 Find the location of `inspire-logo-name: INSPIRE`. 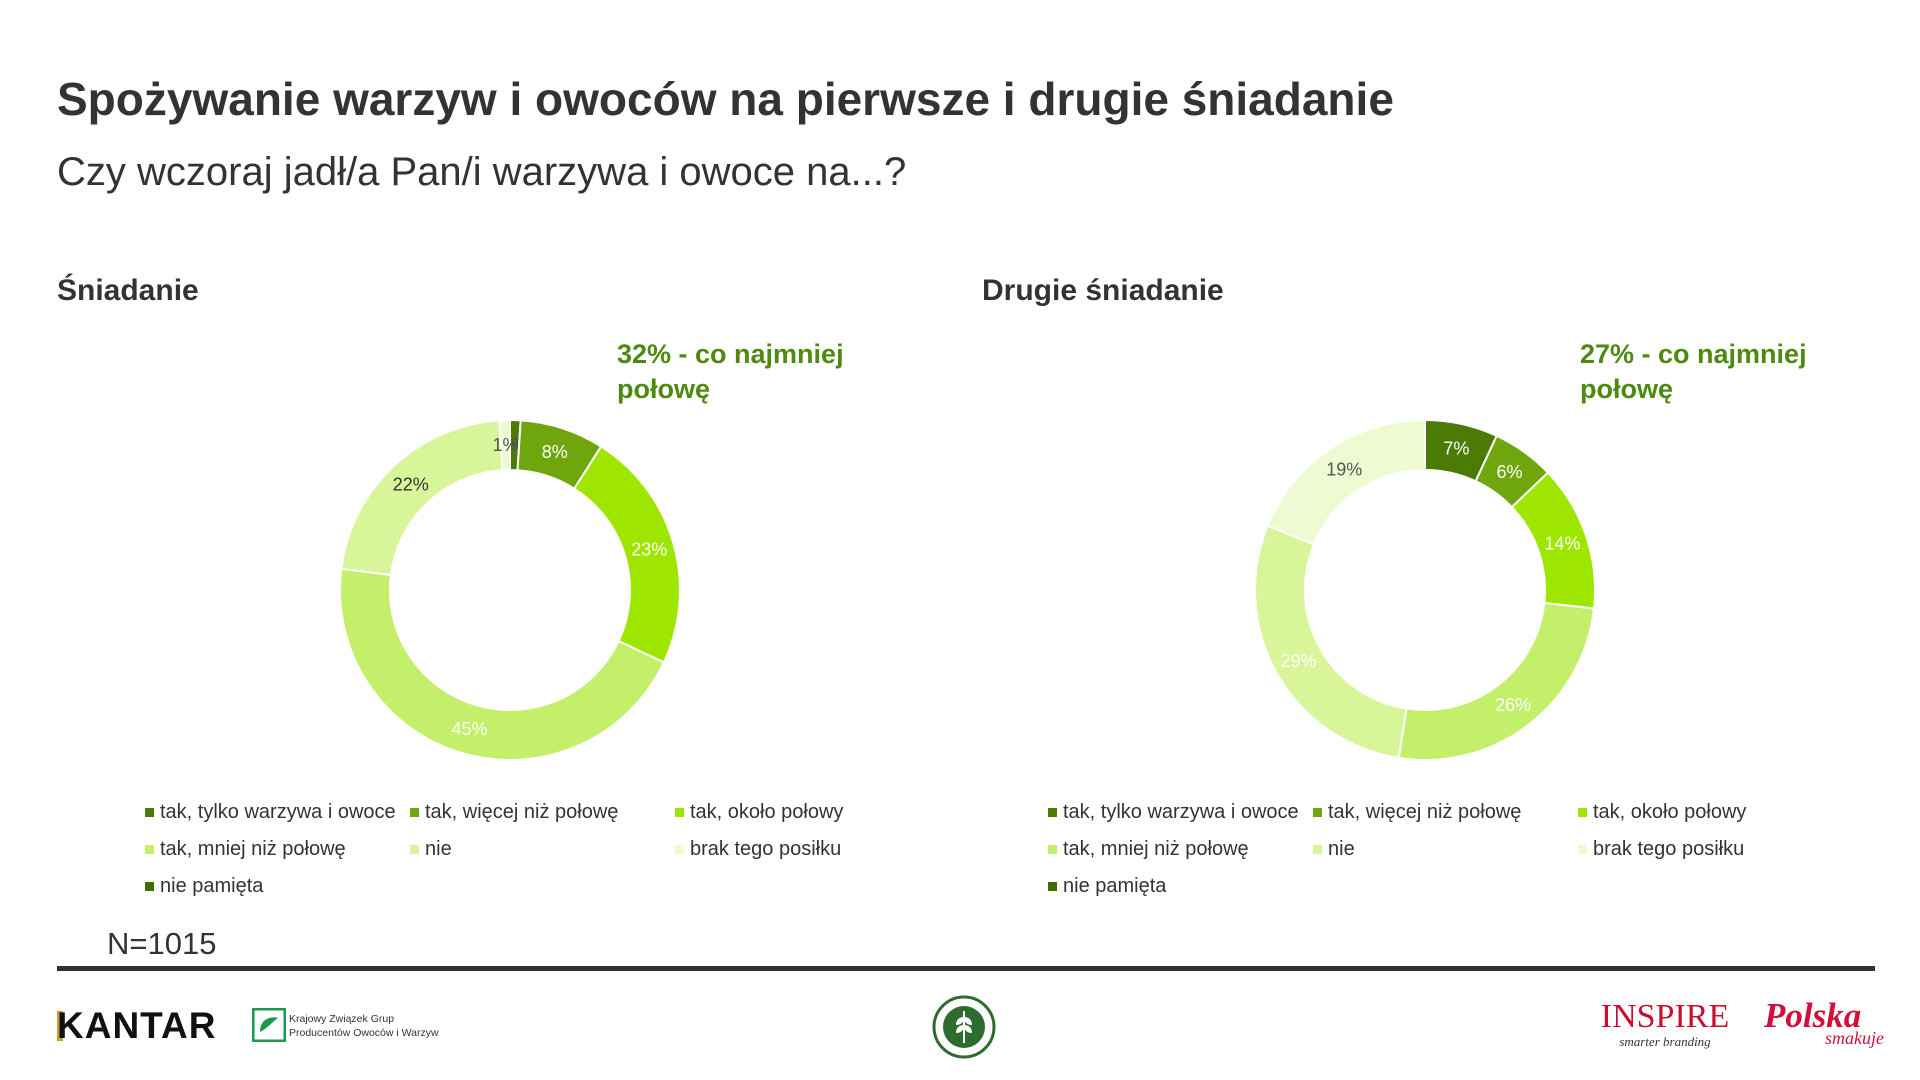

inspire-logo-name: INSPIRE is located at coordinates (1665, 1016).